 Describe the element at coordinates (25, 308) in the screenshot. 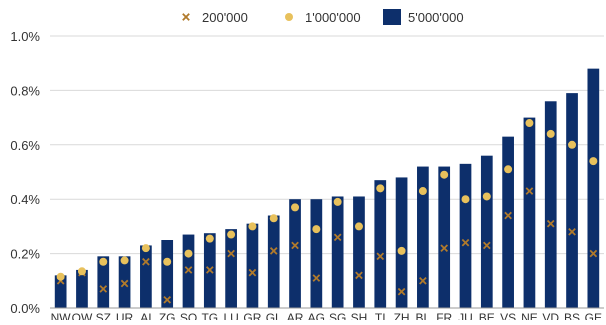

I see `y-tick-label: 0.0%` at that location.